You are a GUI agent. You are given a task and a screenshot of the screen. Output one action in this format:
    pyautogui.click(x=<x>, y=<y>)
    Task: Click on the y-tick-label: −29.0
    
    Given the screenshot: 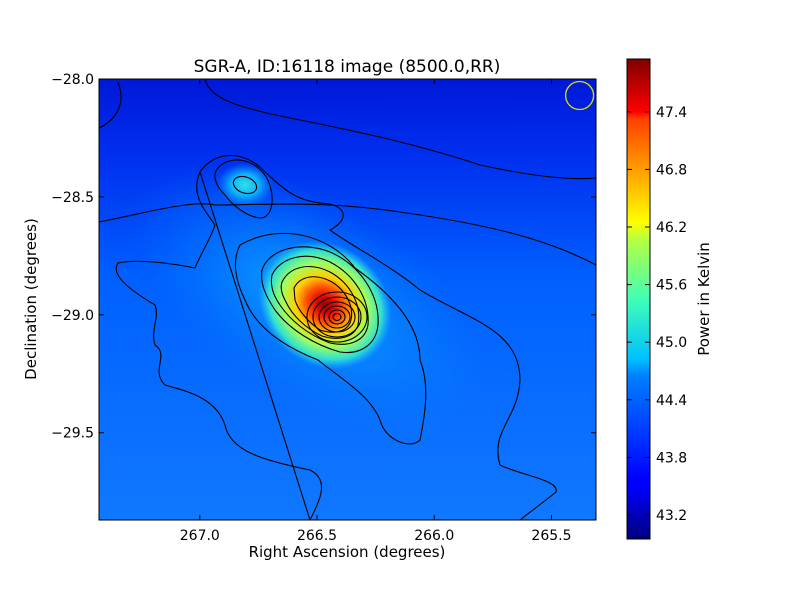 What is the action you would take?
    pyautogui.click(x=72, y=316)
    